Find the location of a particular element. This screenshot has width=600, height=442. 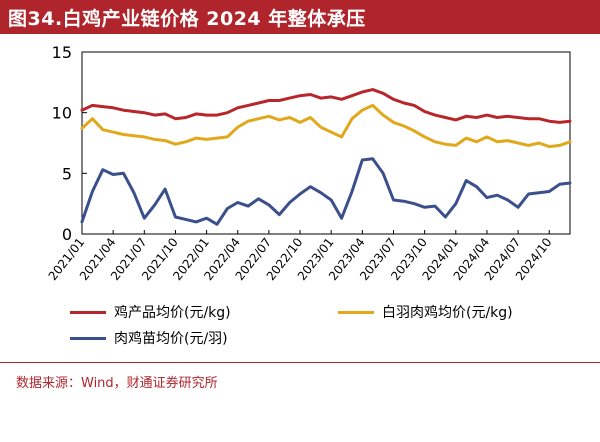

legend-label-chick: 肉鸡苗均价(元/羽) is located at coordinates (171, 339).